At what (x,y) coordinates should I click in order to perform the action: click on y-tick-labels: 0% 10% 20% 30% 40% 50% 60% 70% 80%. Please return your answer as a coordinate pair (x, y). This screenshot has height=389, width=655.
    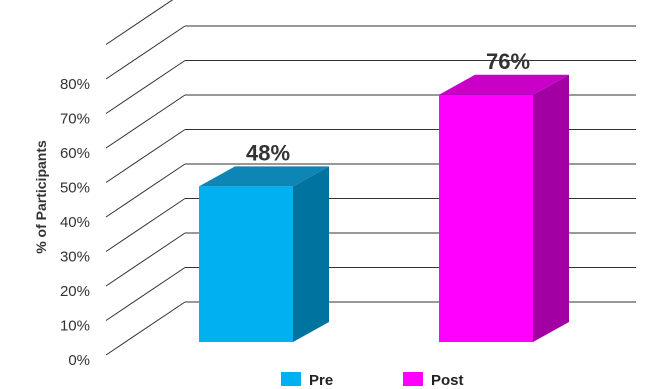
    Looking at the image, I should click on (75, 222).